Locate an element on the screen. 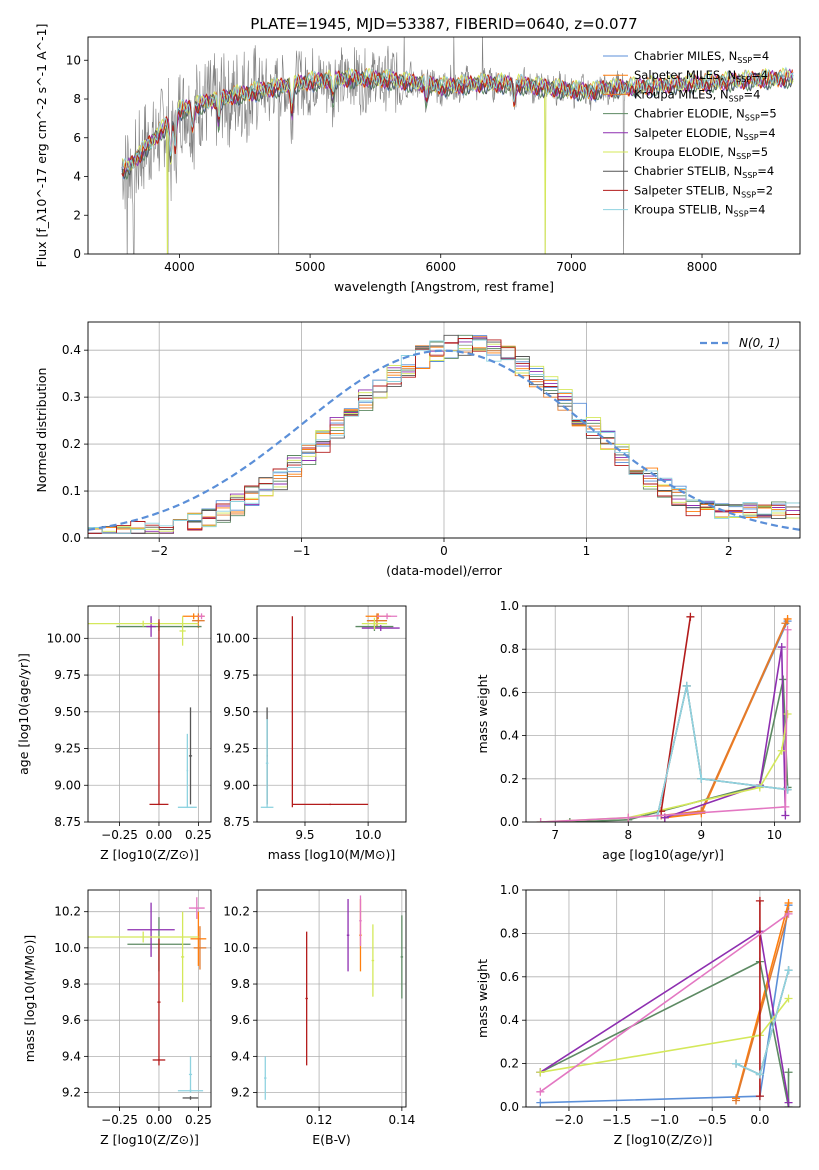 The image size is (819, 1170). observed-spectrum is located at coordinates (374, 145).